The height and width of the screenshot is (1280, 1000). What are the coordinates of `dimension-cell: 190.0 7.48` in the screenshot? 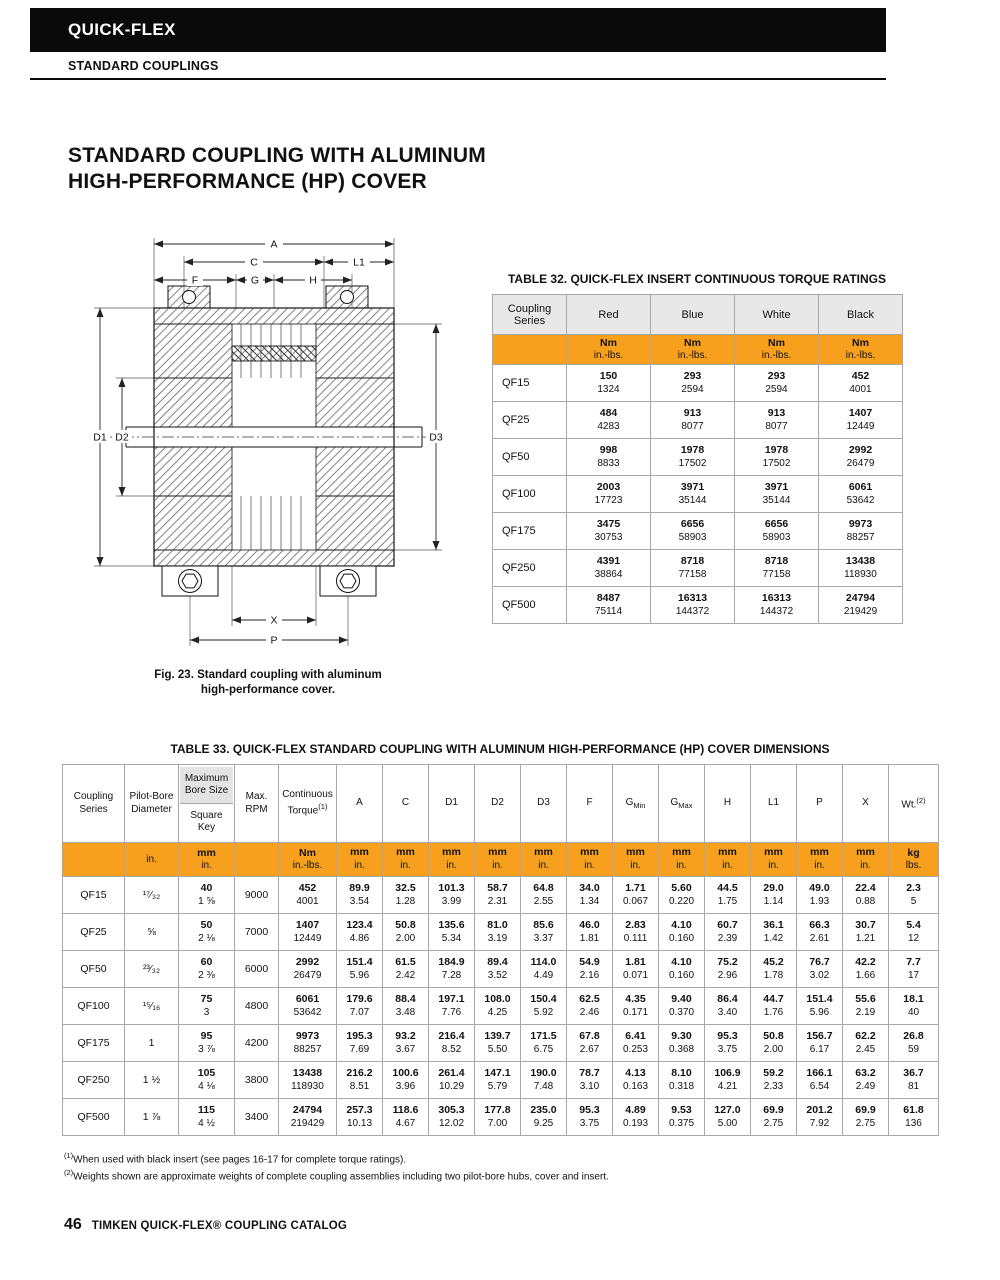 It's located at (543, 1080).